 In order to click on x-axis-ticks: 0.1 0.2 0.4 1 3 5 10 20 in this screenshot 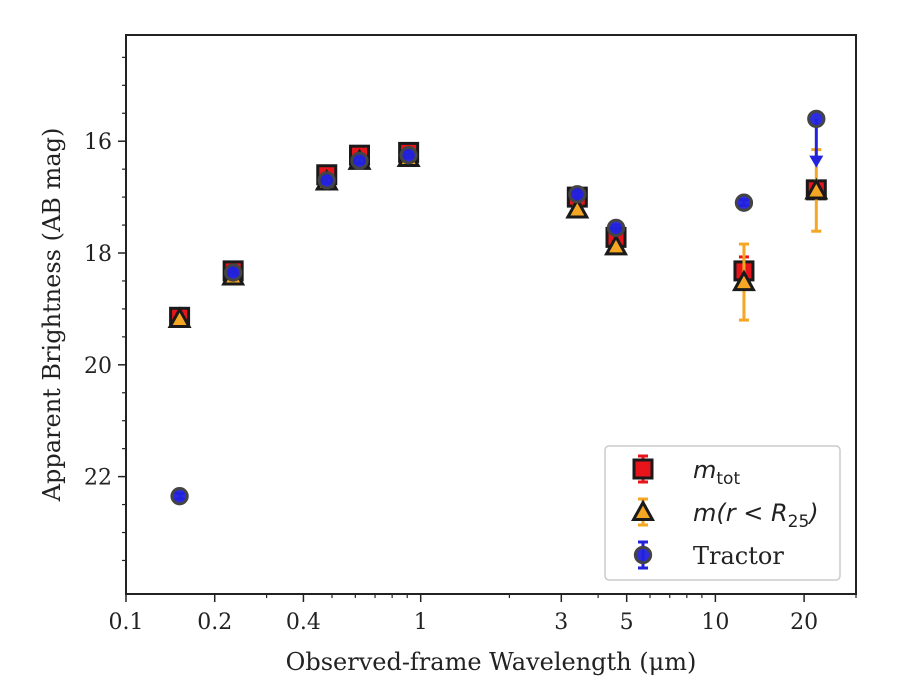, I will do `click(483, 614)`.